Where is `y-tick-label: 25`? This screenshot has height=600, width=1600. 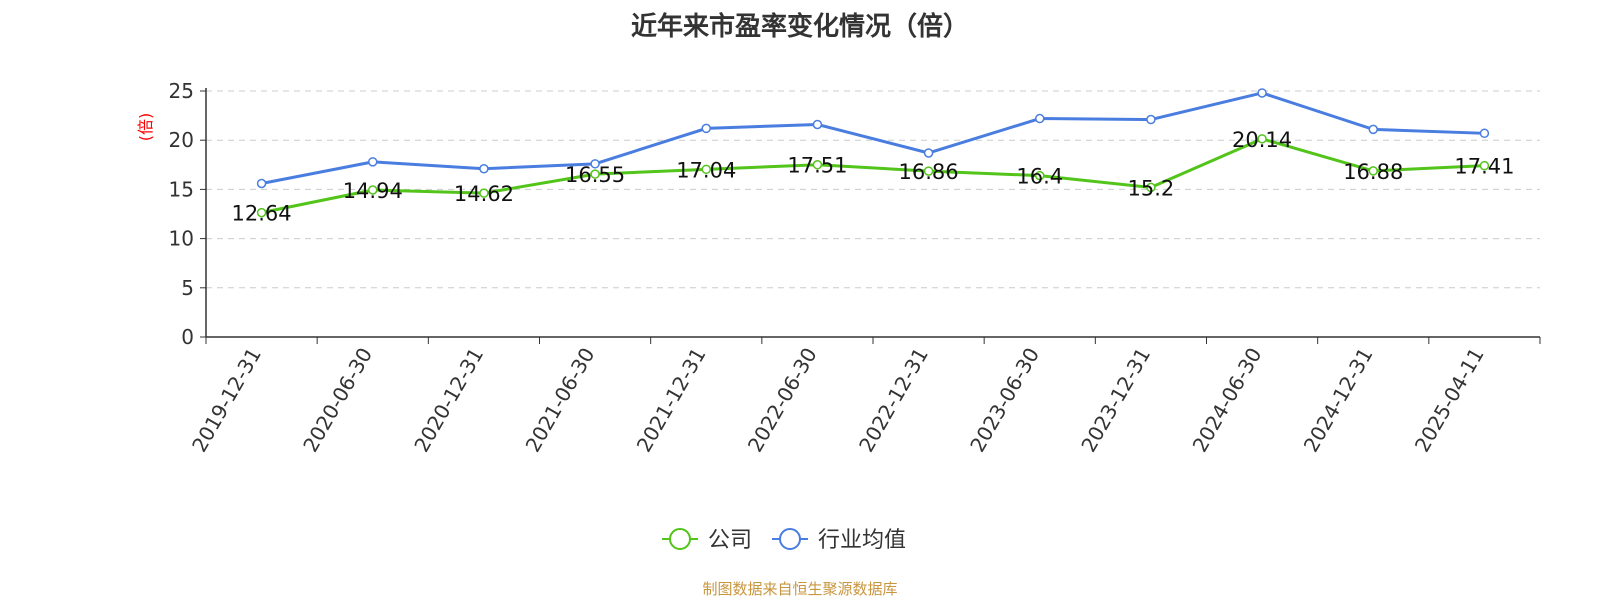 y-tick-label: 25 is located at coordinates (181, 91).